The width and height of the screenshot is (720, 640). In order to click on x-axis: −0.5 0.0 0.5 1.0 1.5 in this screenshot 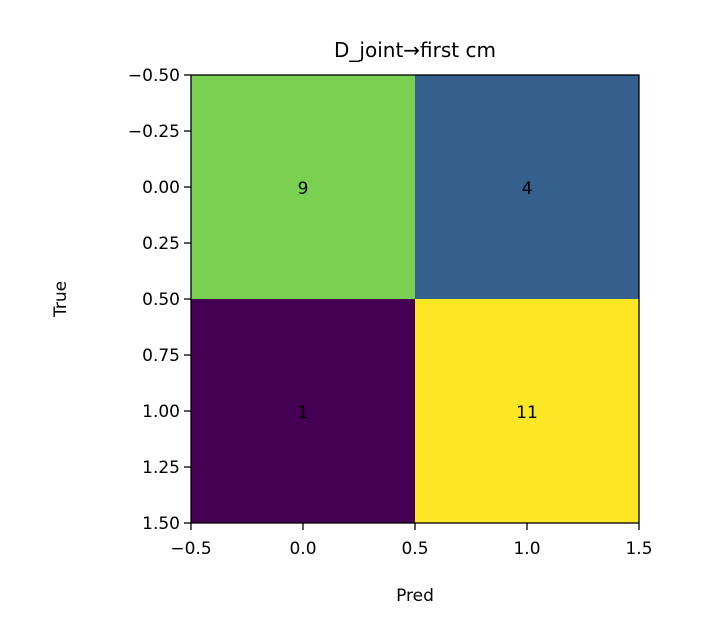, I will do `click(411, 541)`.